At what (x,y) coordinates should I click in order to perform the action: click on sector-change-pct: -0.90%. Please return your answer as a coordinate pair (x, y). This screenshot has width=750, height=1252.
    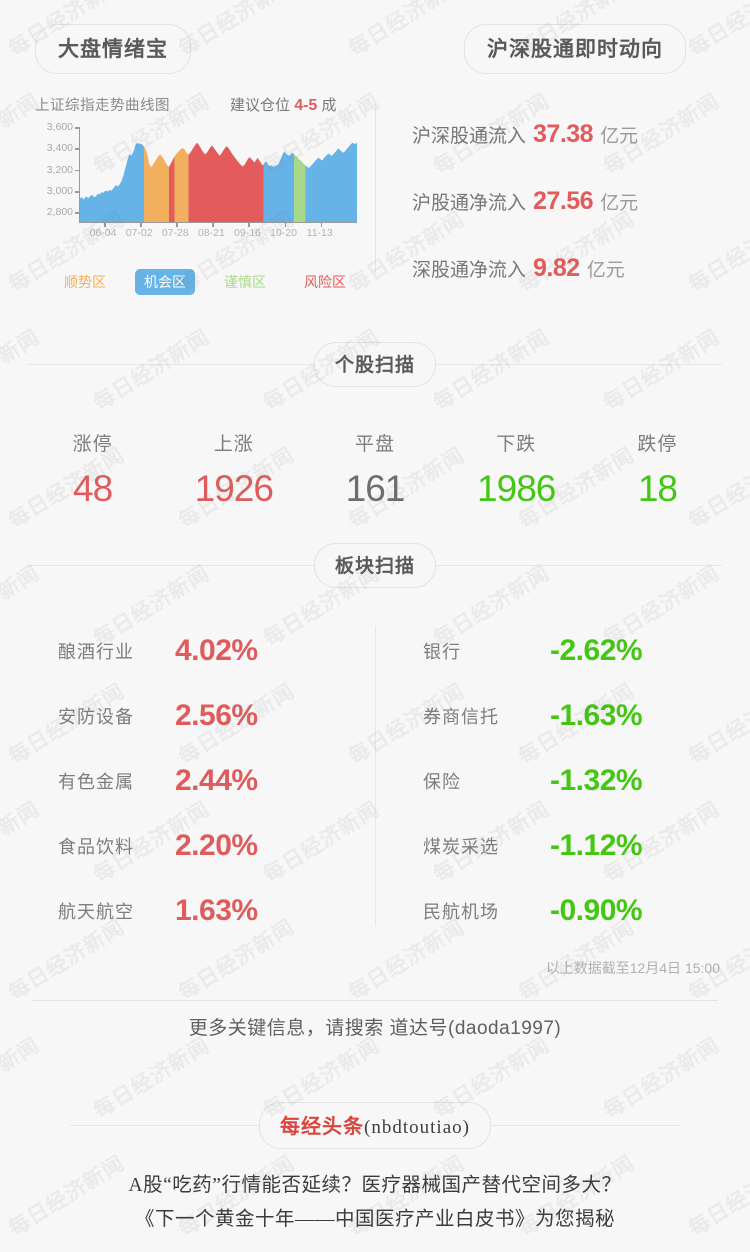
    Looking at the image, I should click on (596, 910).